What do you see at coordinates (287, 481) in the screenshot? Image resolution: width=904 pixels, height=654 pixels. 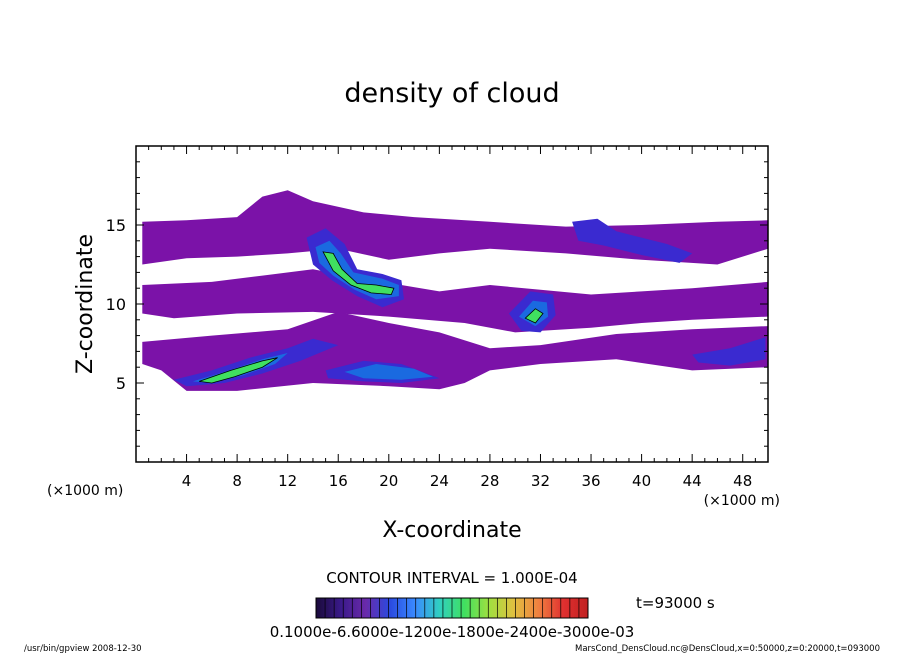 I see `x-tick-label: 12` at bounding box center [287, 481].